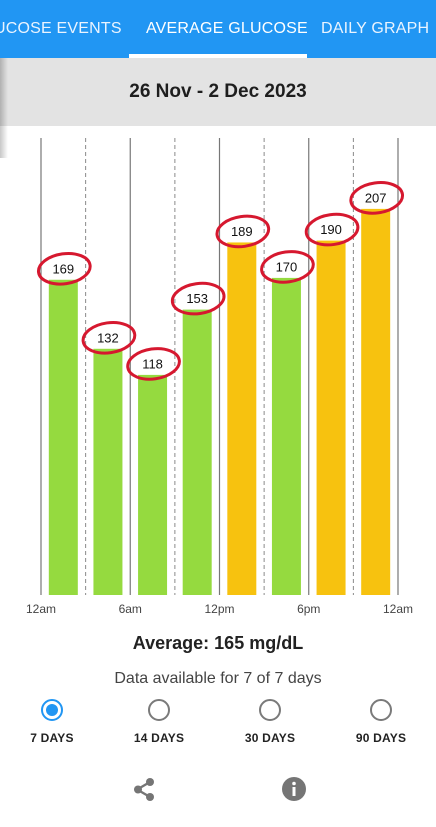  I want to click on range-option-label: 90 DAYS, so click(381, 738).